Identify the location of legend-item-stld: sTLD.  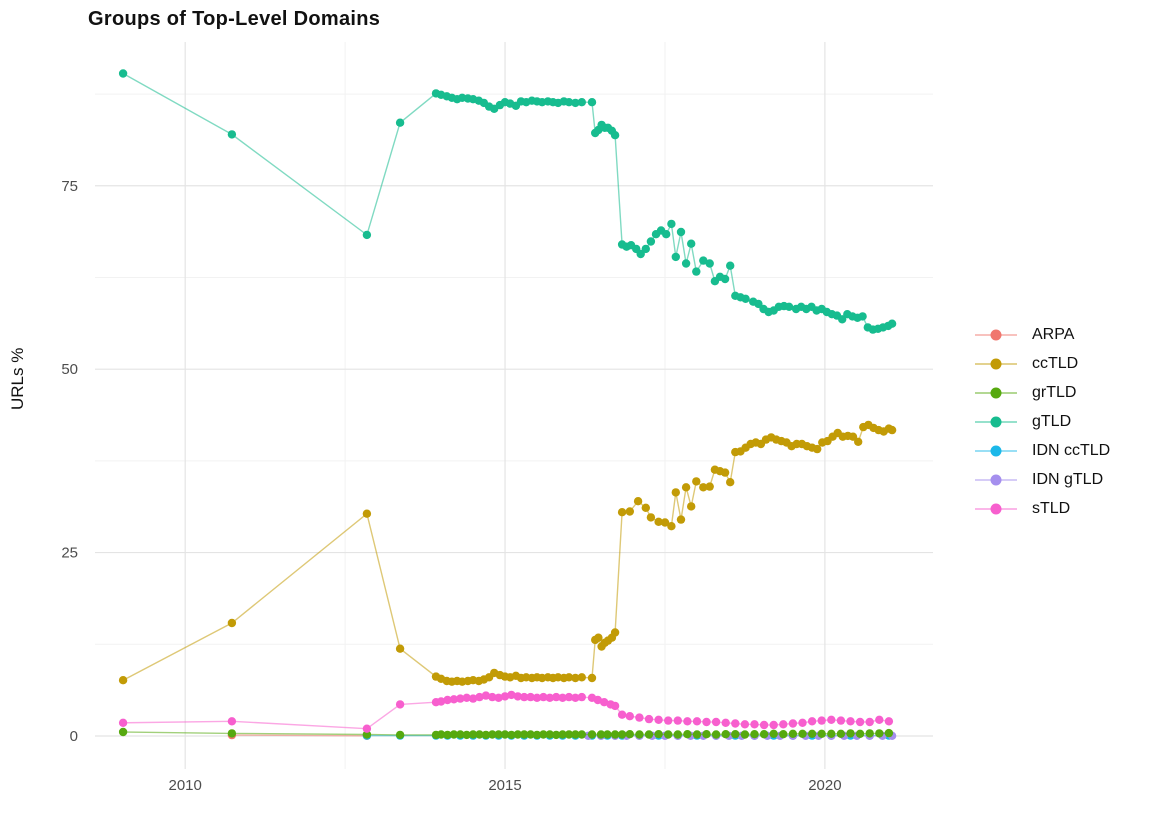
(1042, 508).